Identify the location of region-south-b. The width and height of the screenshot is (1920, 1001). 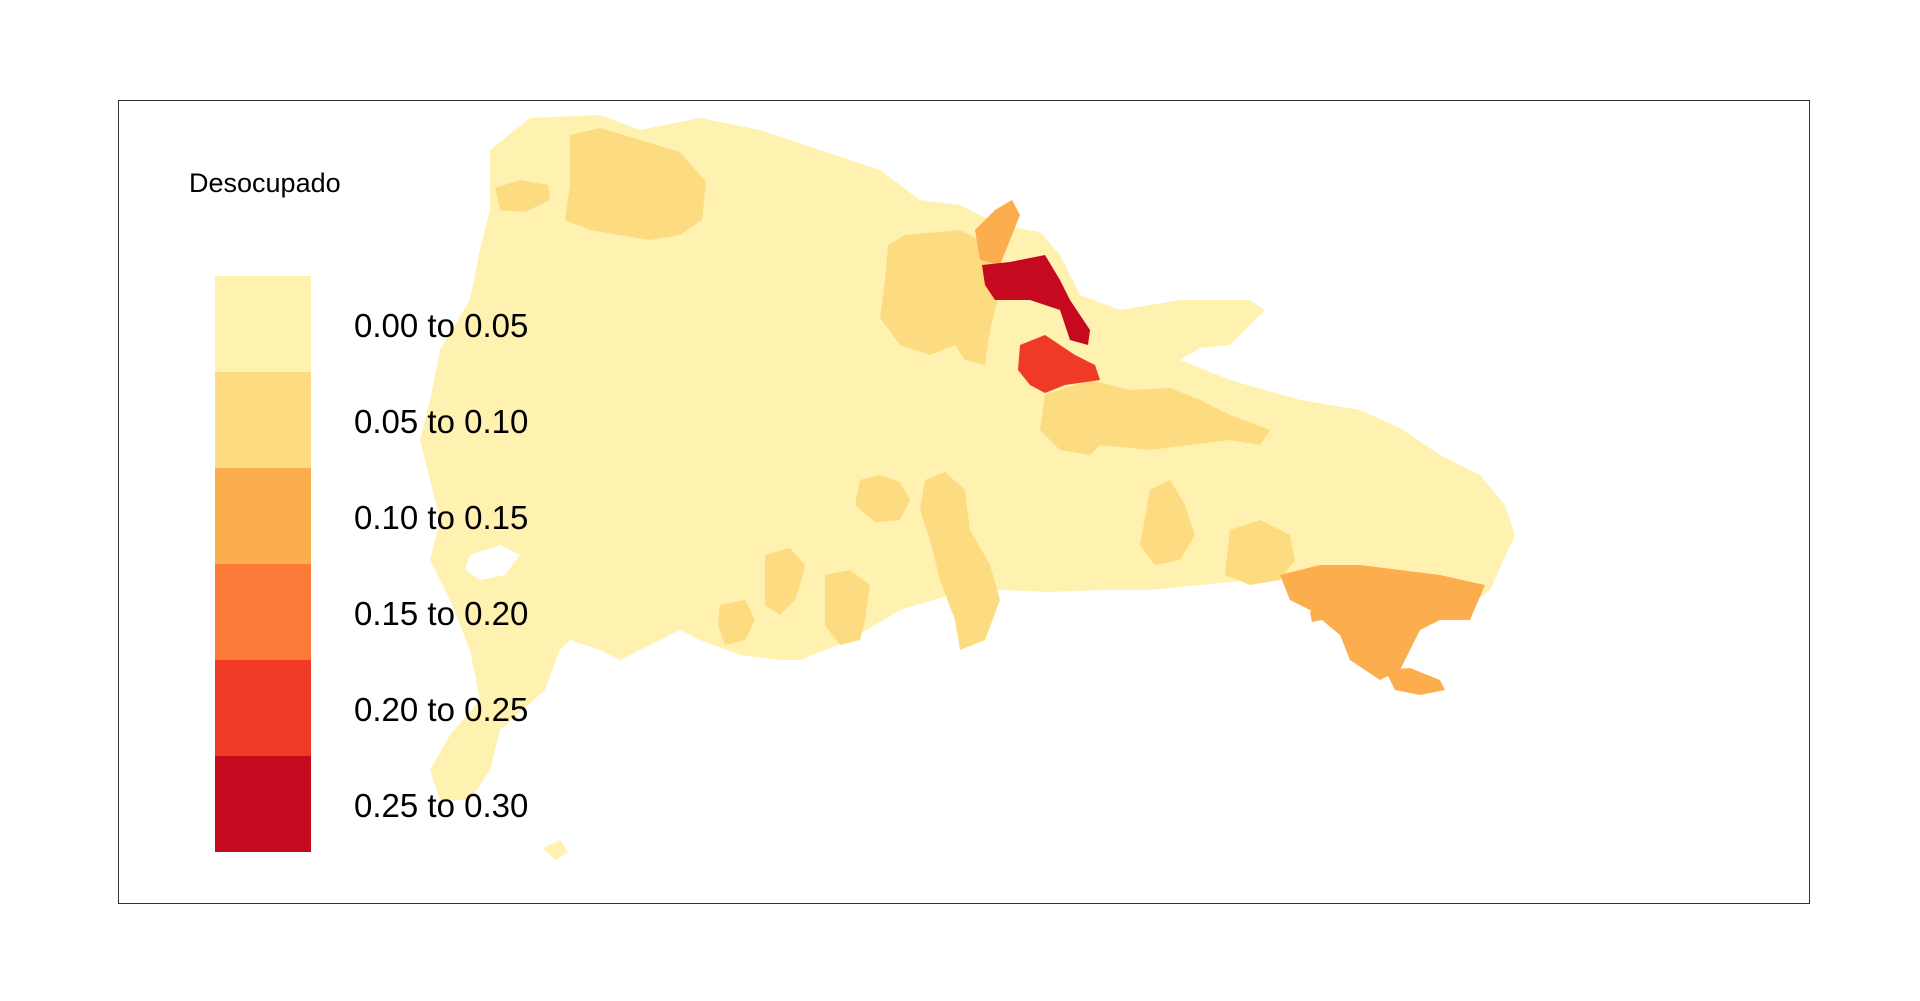
(847, 607).